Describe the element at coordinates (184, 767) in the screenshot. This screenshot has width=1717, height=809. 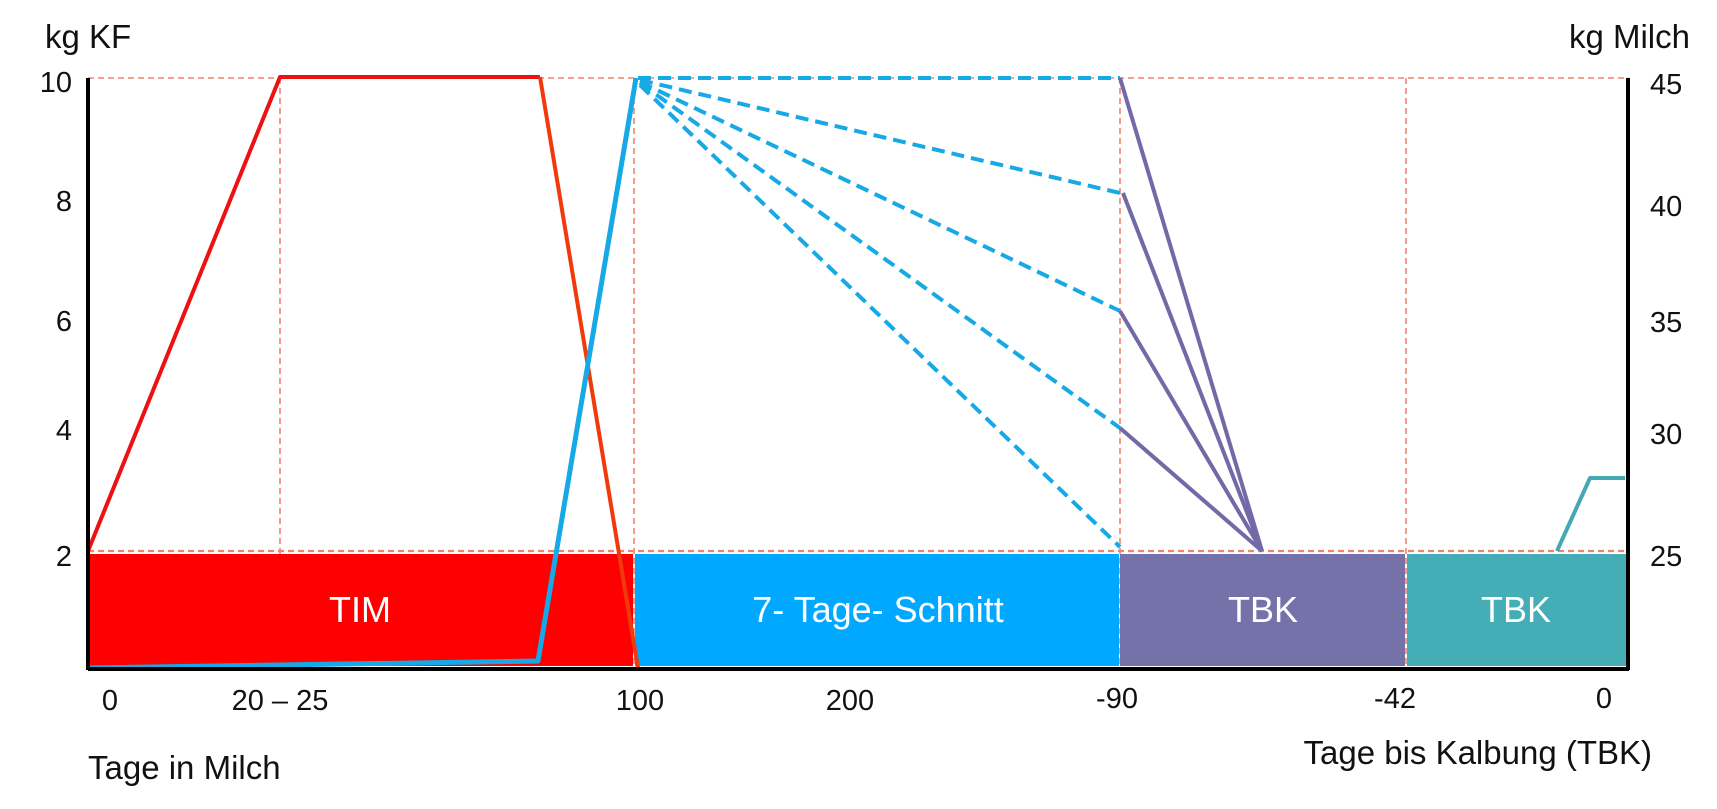
I see `x-axis-title-left: Tage in Milch` at that location.